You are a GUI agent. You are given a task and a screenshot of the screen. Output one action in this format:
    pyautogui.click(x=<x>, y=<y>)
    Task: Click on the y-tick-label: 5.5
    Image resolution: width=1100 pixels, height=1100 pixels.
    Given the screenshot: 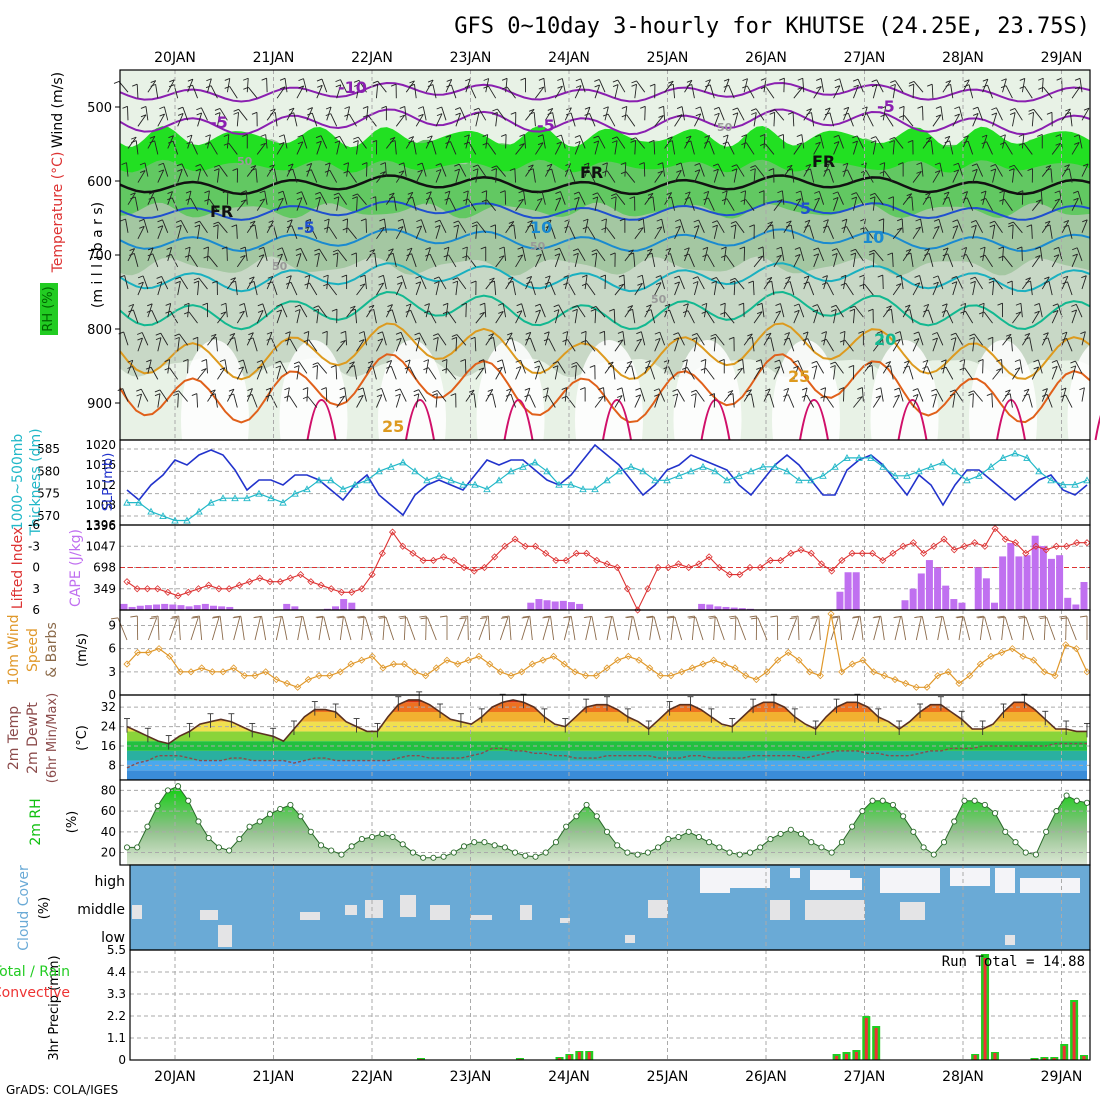 What is the action you would take?
    pyautogui.click(x=116, y=950)
    